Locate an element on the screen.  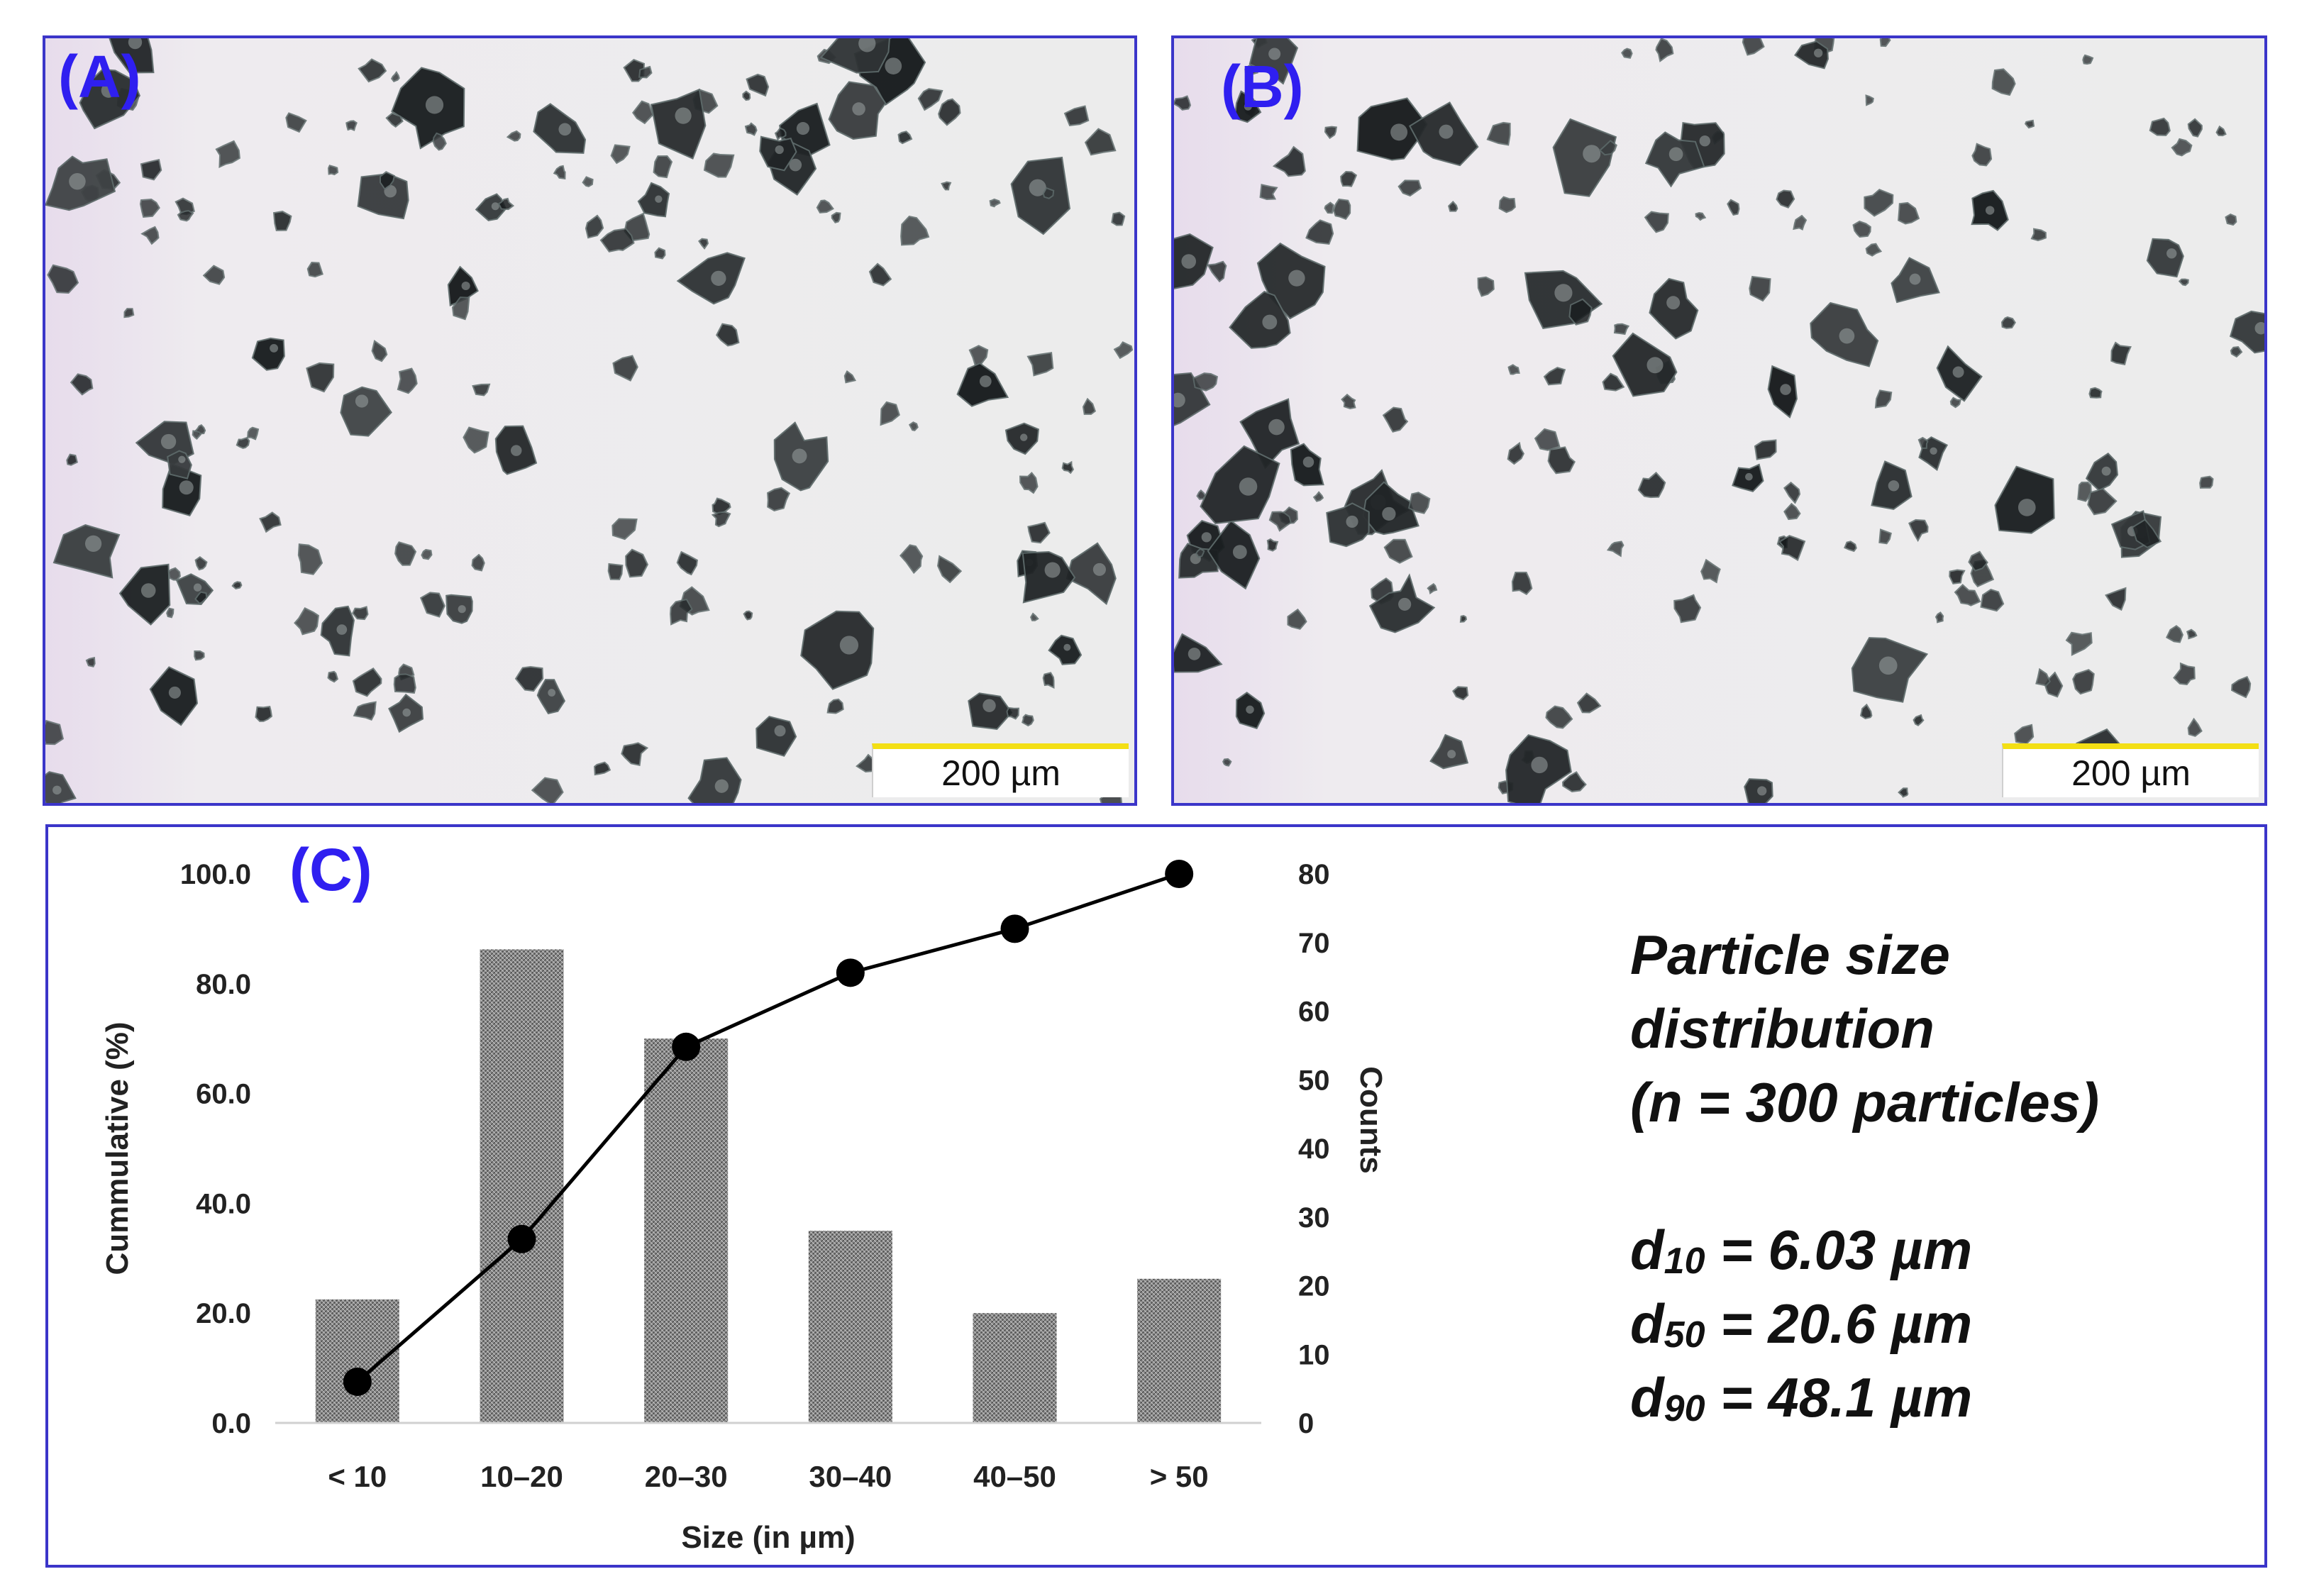
summary-line-3: (n = 300 particles) is located at coordinates (1865, 1102).